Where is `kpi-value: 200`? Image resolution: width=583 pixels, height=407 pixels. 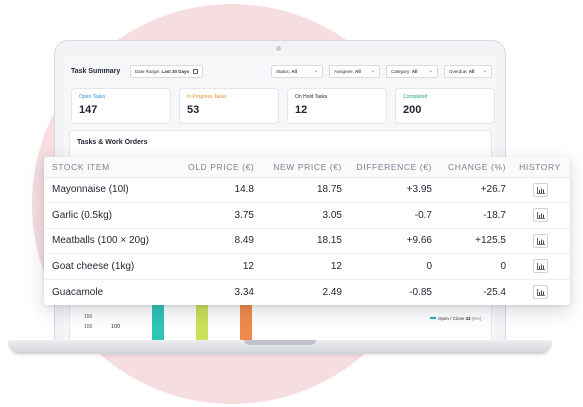 kpi-value: 200 is located at coordinates (412, 110).